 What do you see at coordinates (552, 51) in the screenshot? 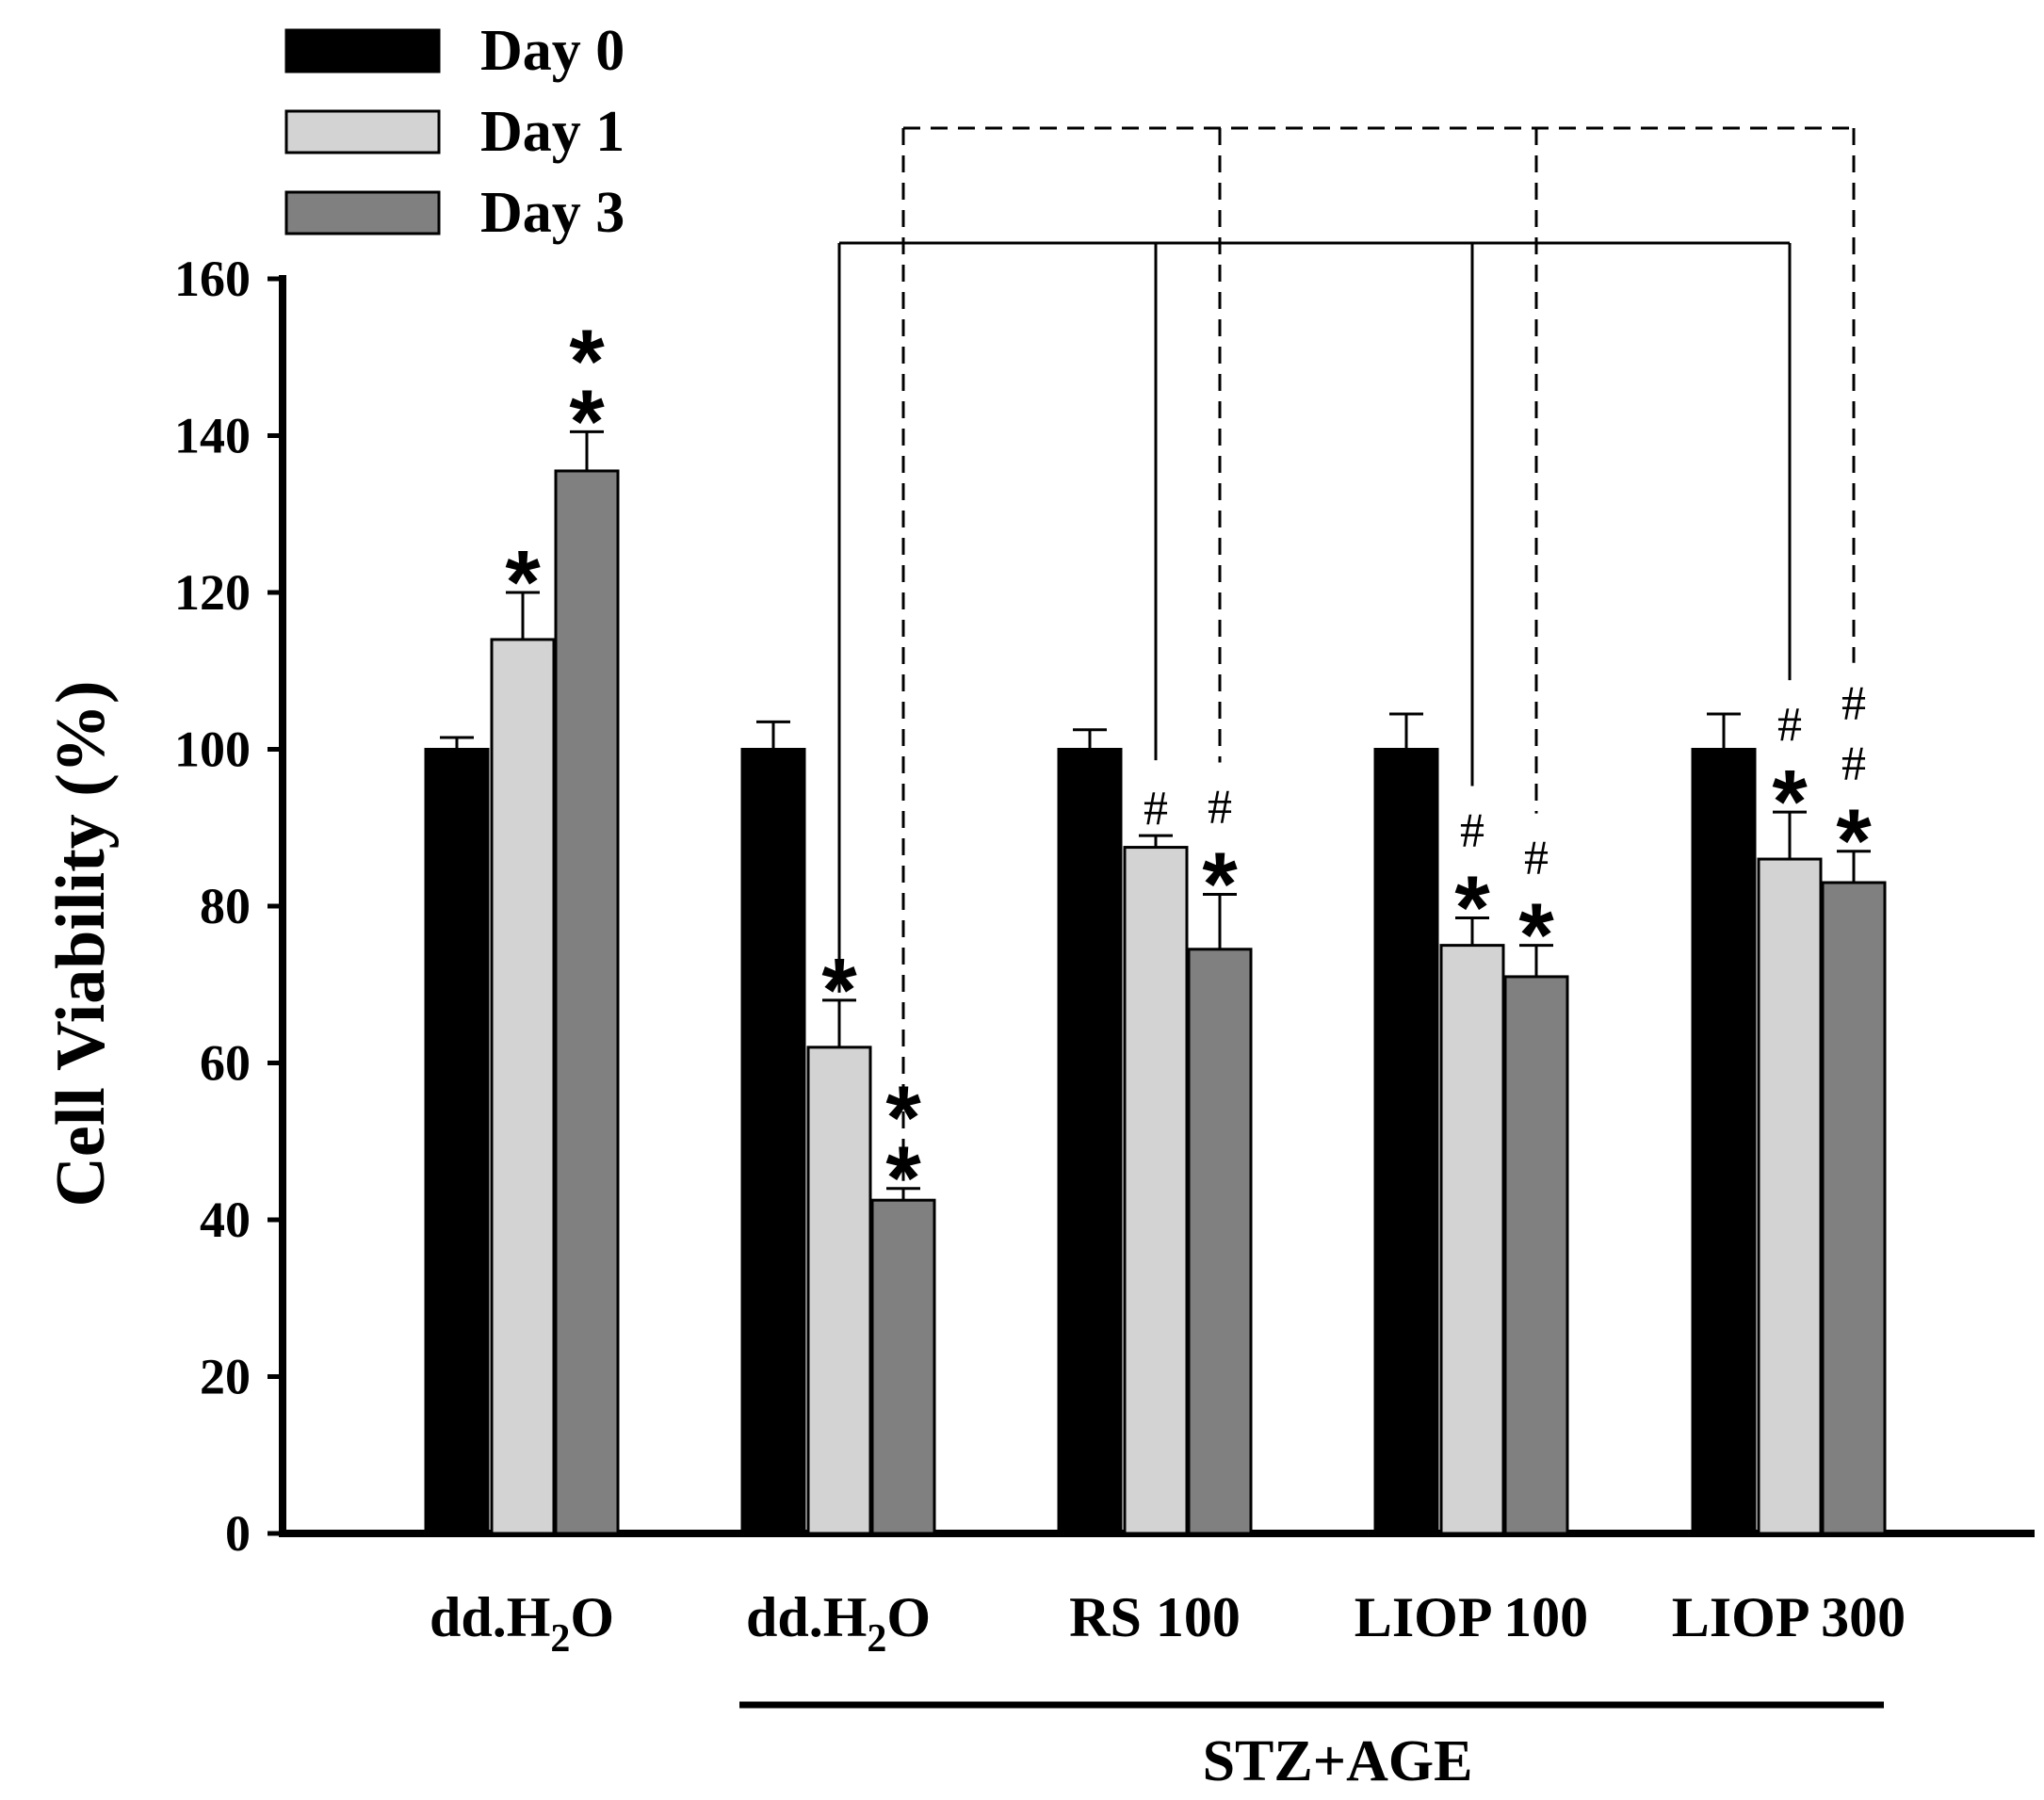
I see `legend-label: Day 0` at bounding box center [552, 51].